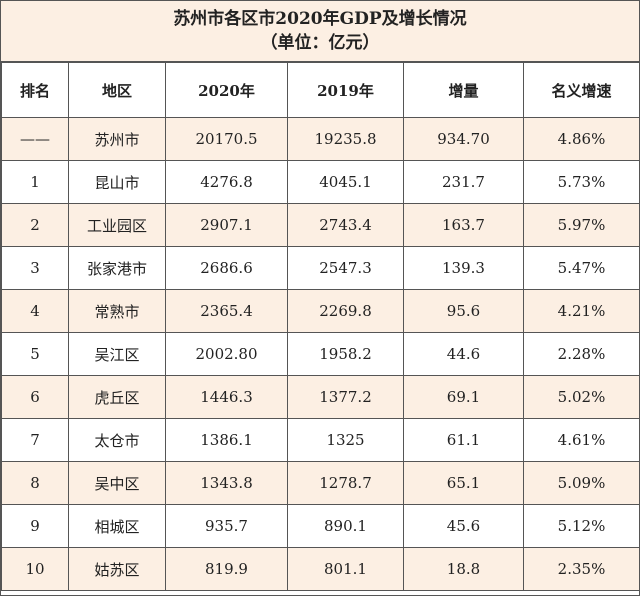 Image resolution: width=640 pixels, height=596 pixels. I want to click on cell: 1, so click(35, 182).